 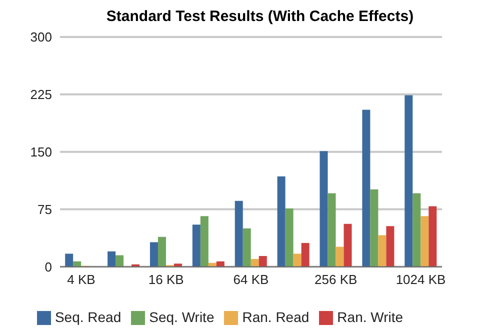 I want to click on legend-label: Seq. Read, so click(x=88, y=316).